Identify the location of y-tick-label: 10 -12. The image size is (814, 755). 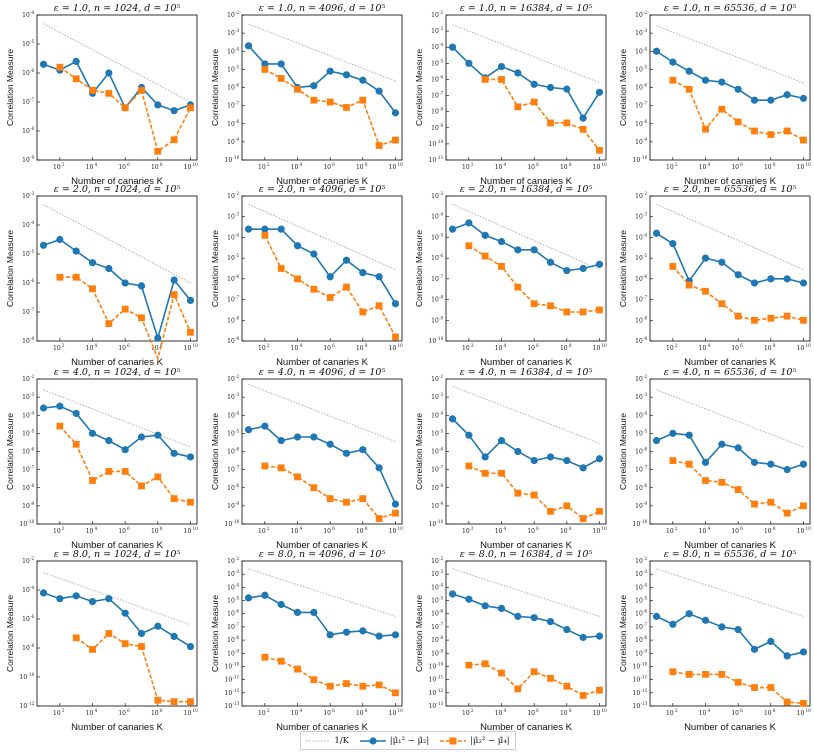
(436, 692).